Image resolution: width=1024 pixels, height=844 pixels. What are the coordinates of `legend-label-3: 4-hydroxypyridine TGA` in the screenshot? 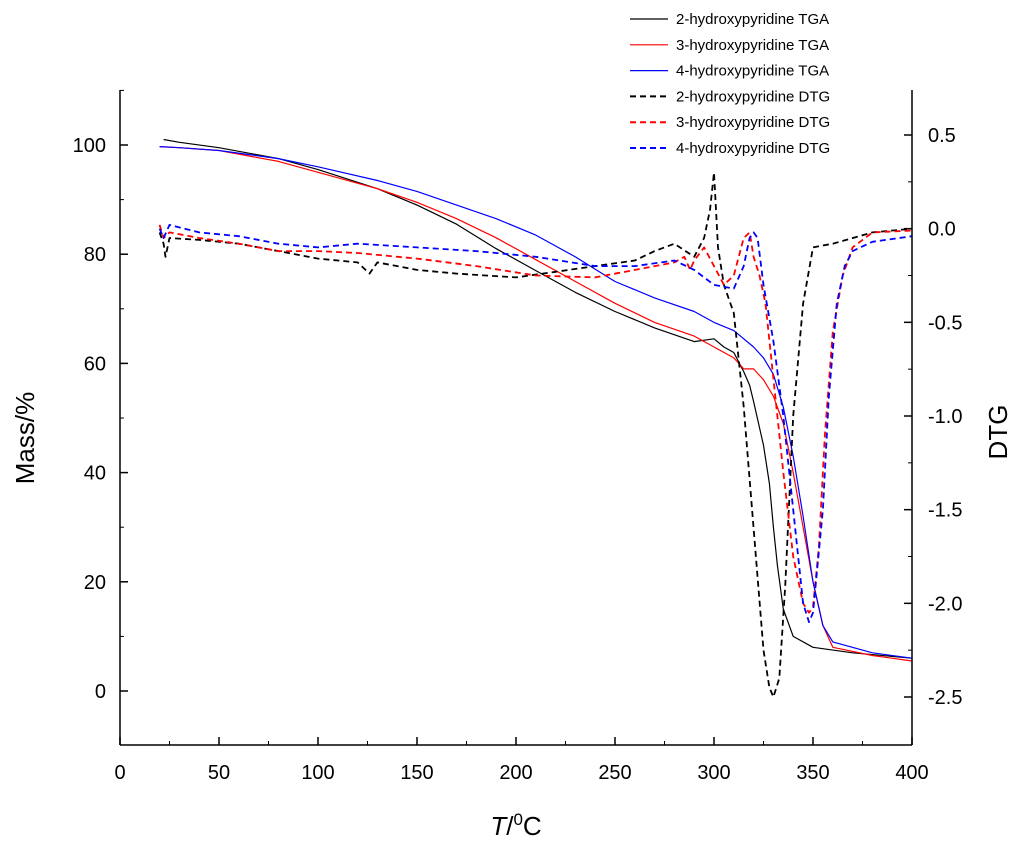 It's located at (752, 71).